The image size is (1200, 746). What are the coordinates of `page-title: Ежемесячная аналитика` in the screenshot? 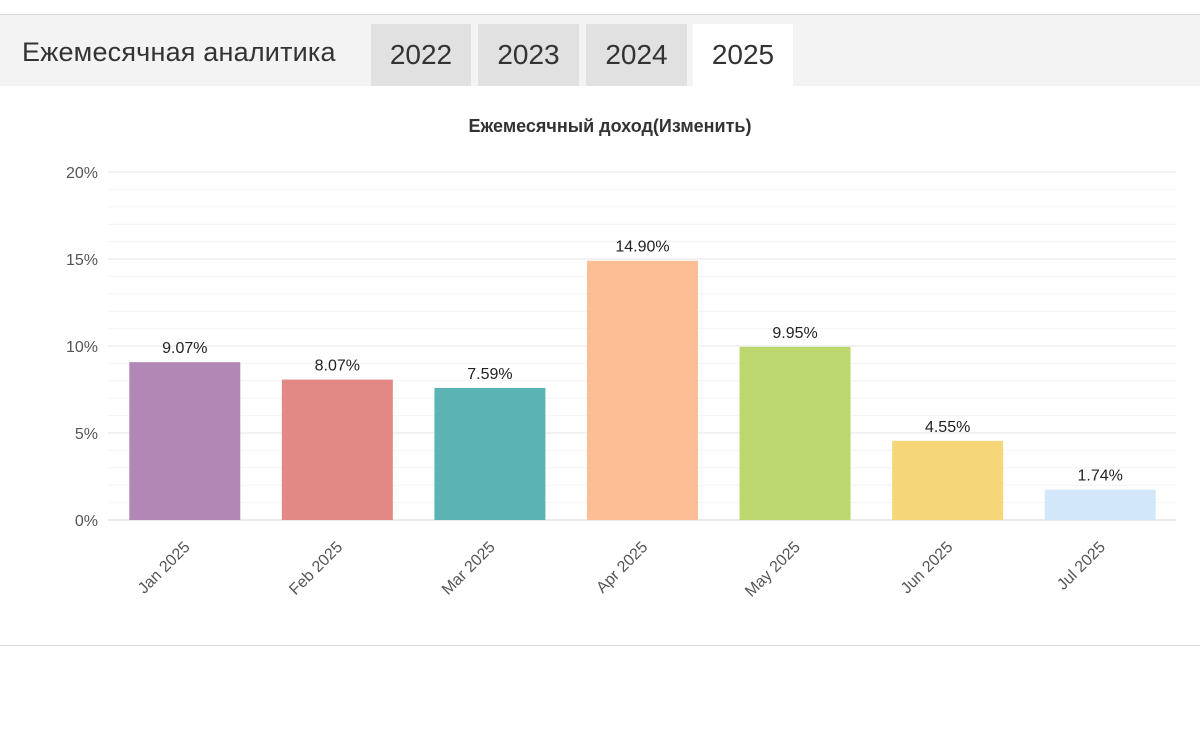 It's located at (179, 52).